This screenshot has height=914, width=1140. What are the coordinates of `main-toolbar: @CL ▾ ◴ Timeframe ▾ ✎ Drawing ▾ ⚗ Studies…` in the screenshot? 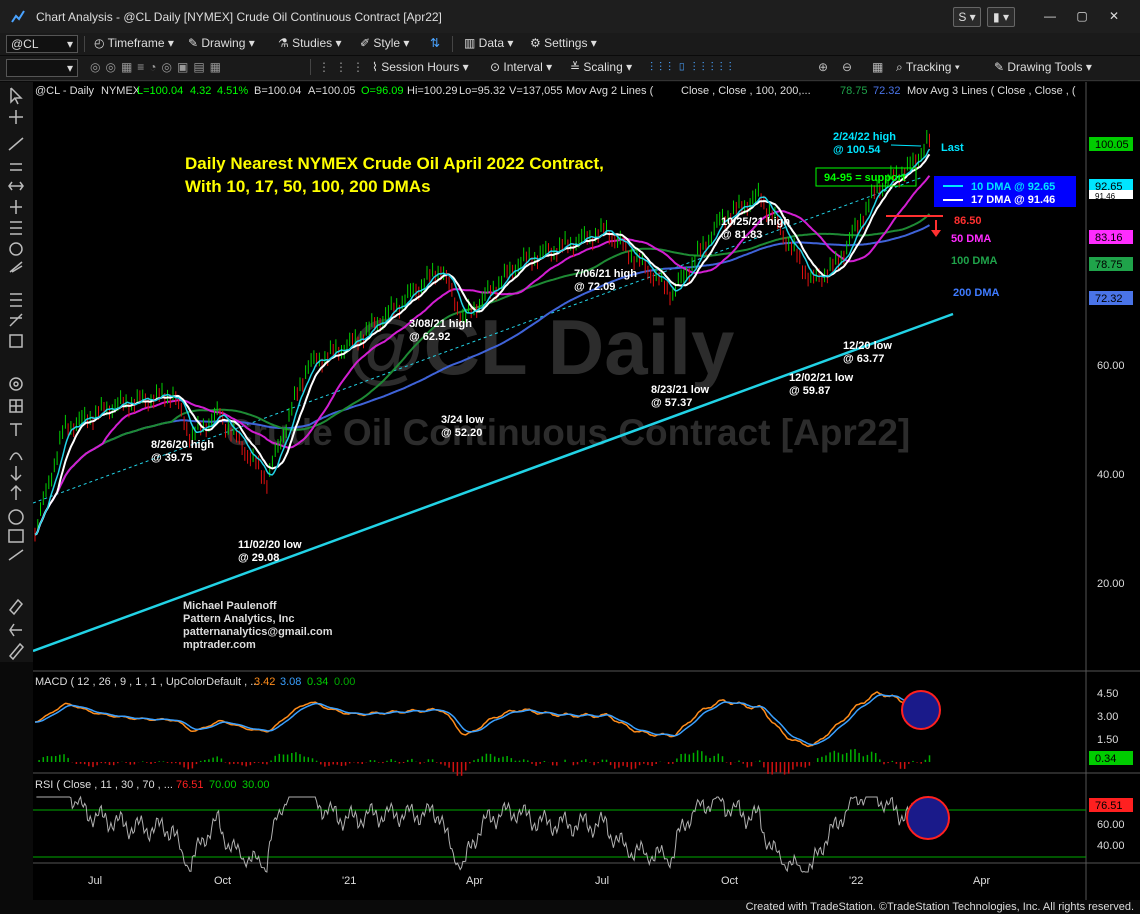 It's located at (570, 44).